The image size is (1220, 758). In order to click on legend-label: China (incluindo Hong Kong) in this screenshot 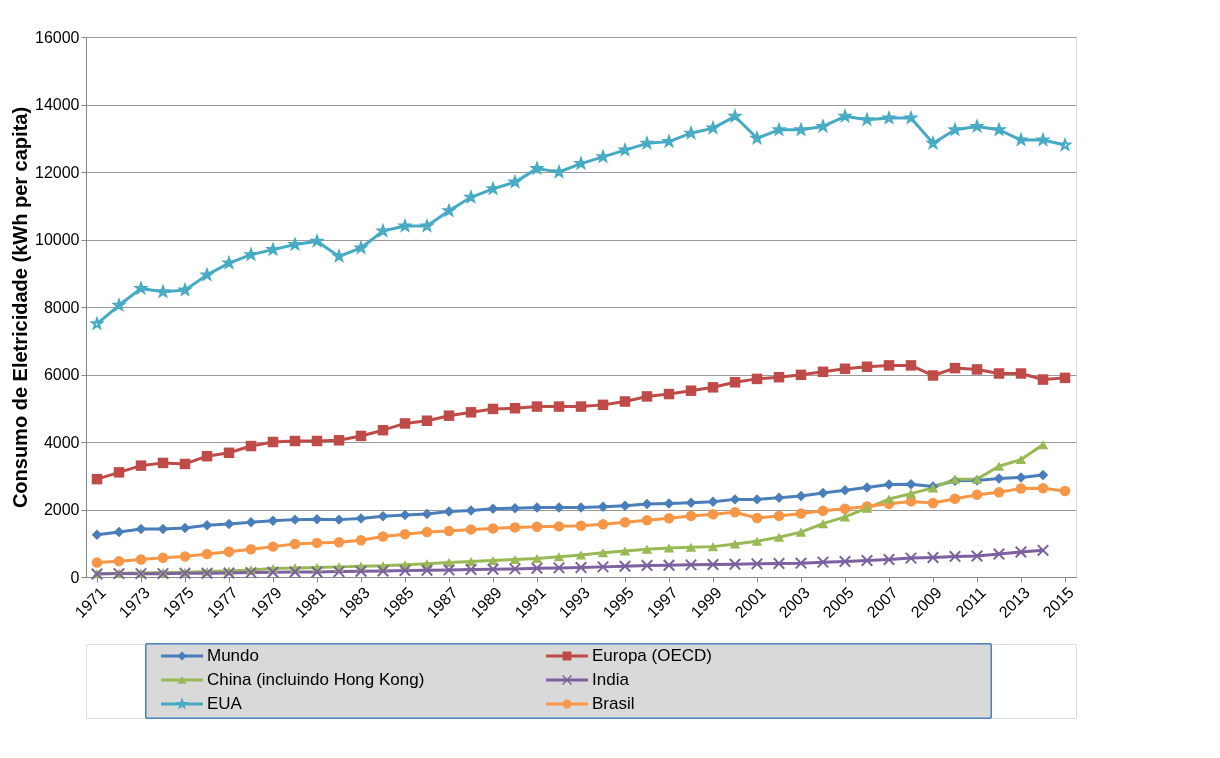, I will do `click(316, 679)`.